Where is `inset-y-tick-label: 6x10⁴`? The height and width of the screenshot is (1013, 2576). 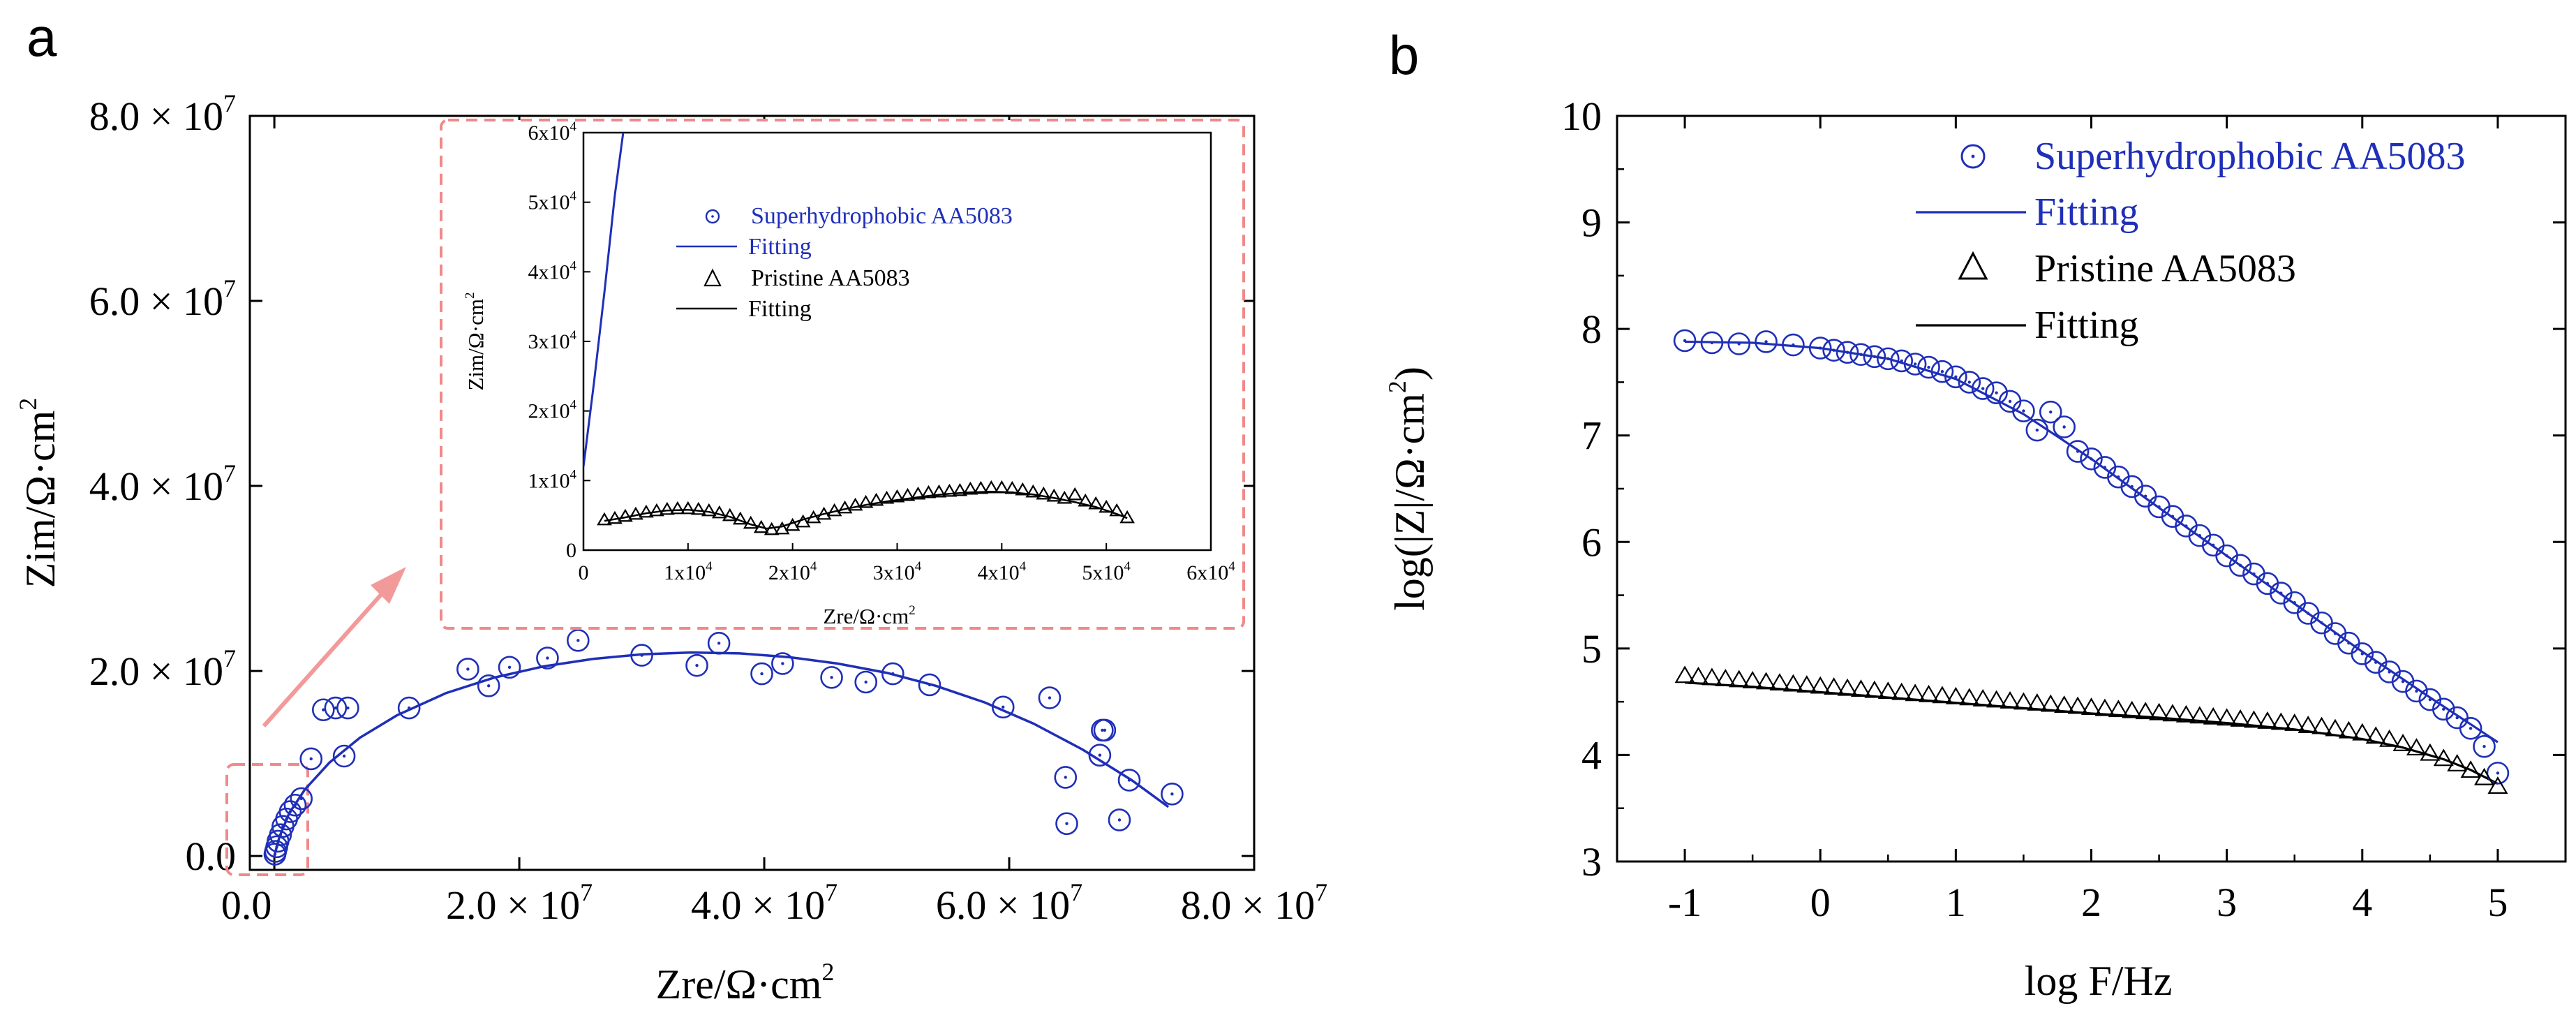 inset-y-tick-label: 6x10⁴ is located at coordinates (552, 132).